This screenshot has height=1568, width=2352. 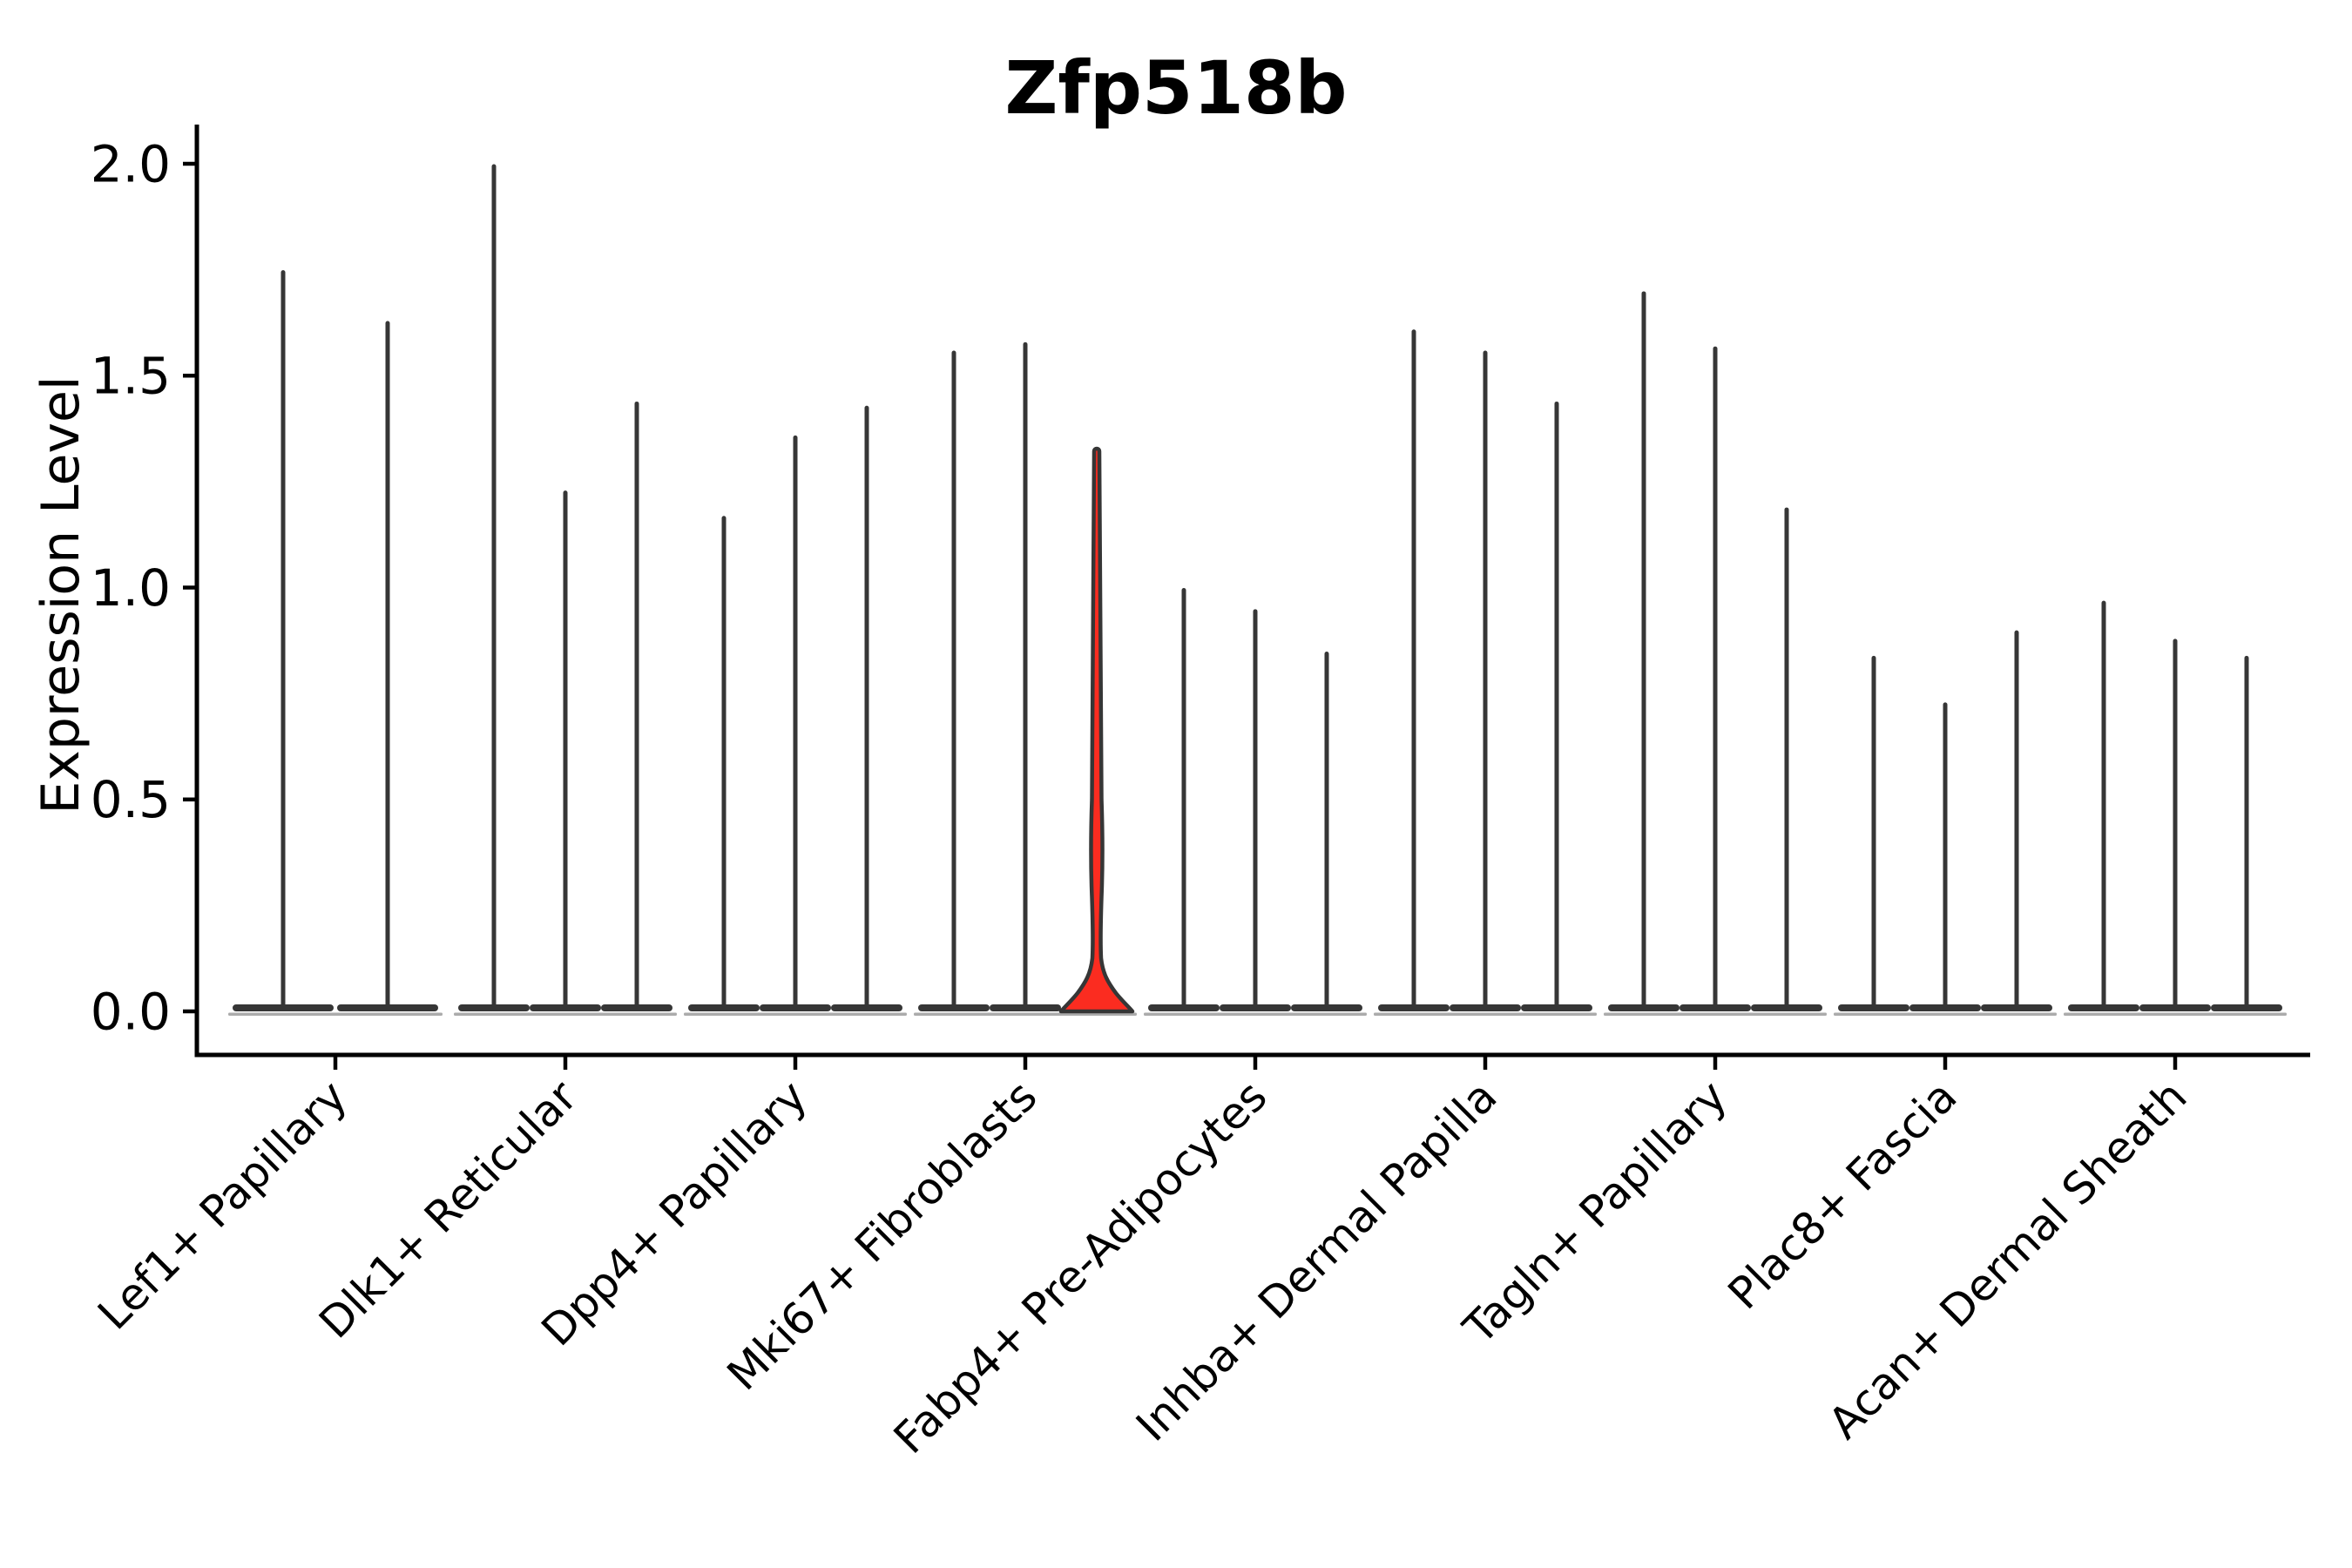 What do you see at coordinates (131, 376) in the screenshot?
I see `y-axis-tick-label: 1.5` at bounding box center [131, 376].